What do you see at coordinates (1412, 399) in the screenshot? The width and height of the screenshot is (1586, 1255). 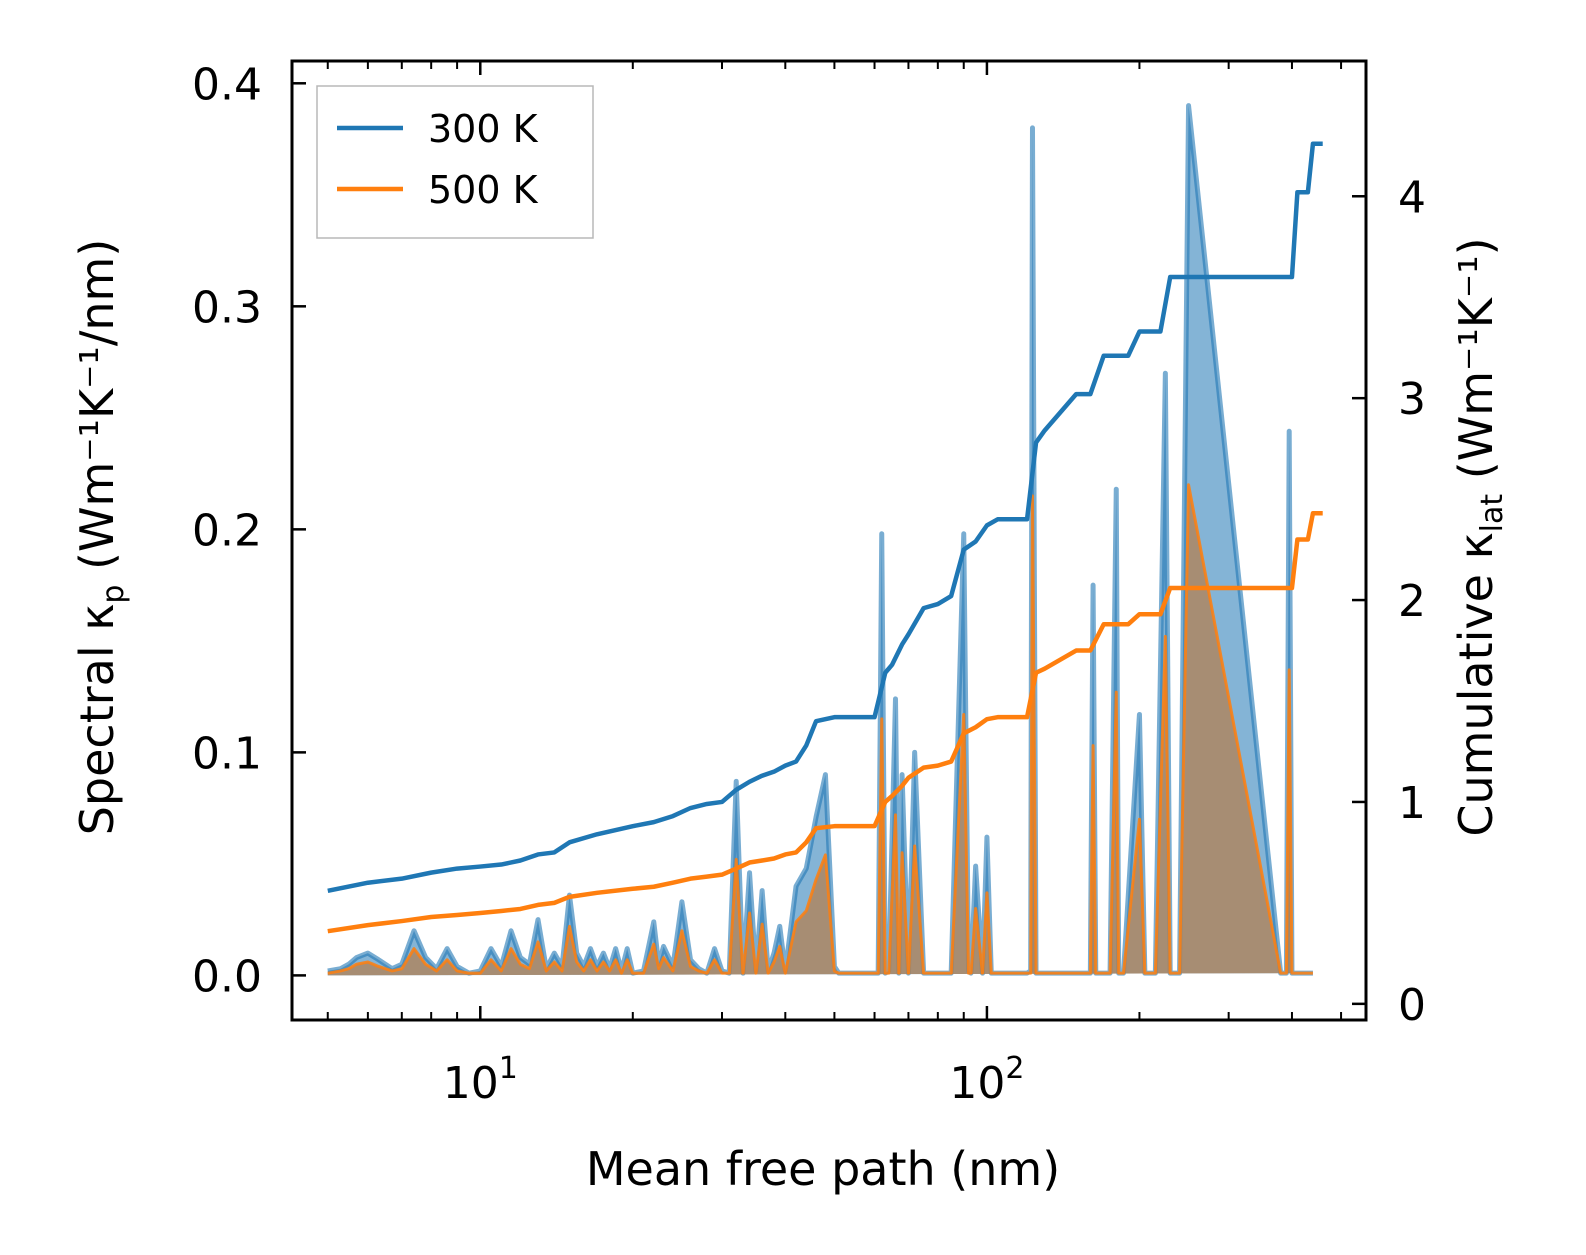 I see `y-right-tick-label: 3` at bounding box center [1412, 399].